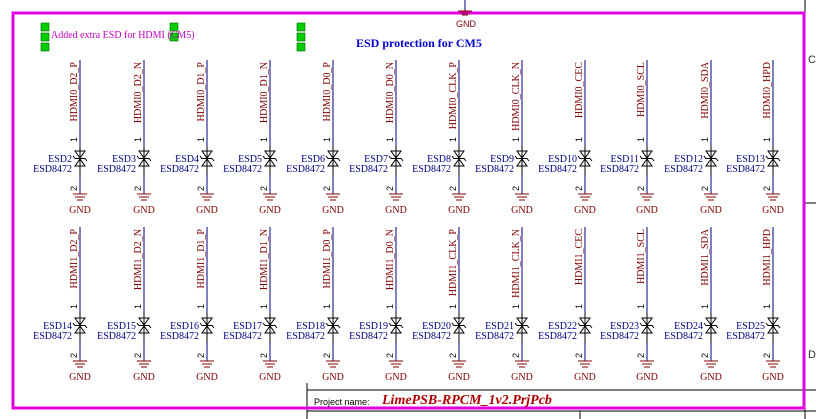 This screenshot has width=816, height=419. I want to click on designator-label: ESD2, so click(60, 159).